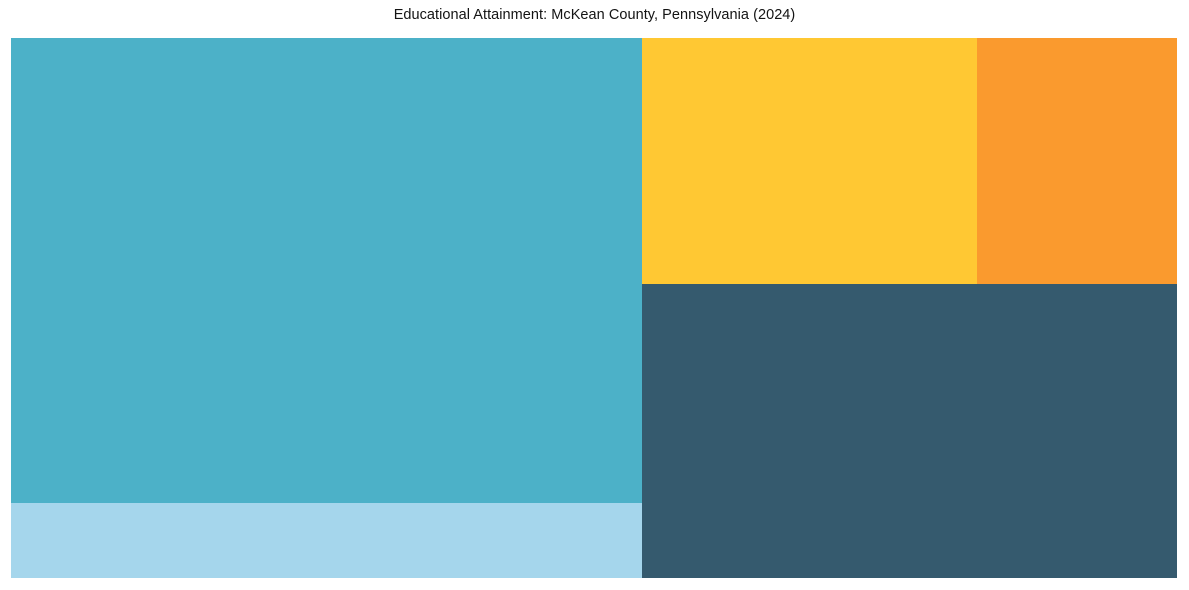 Image resolution: width=1189 pixels, height=590 pixels. What do you see at coordinates (326, 540) in the screenshot?
I see `treemap-tile-graduate-professional-degree: Graduate or professional degree 7.8` at bounding box center [326, 540].